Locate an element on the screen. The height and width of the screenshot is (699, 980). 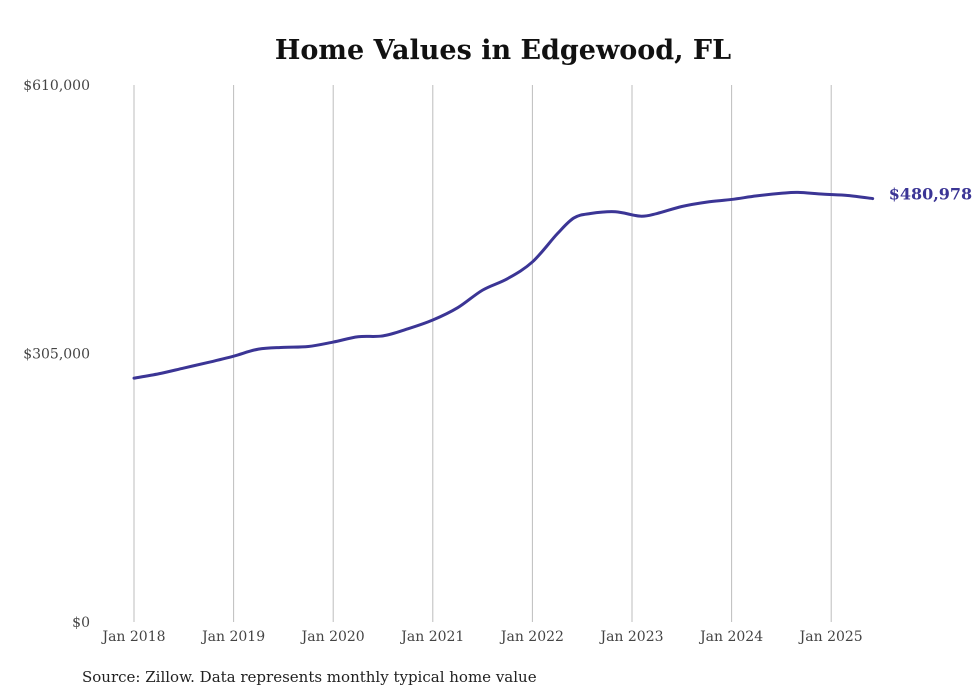
x-tick-label: Jan 2018 is located at coordinates (132, 637).